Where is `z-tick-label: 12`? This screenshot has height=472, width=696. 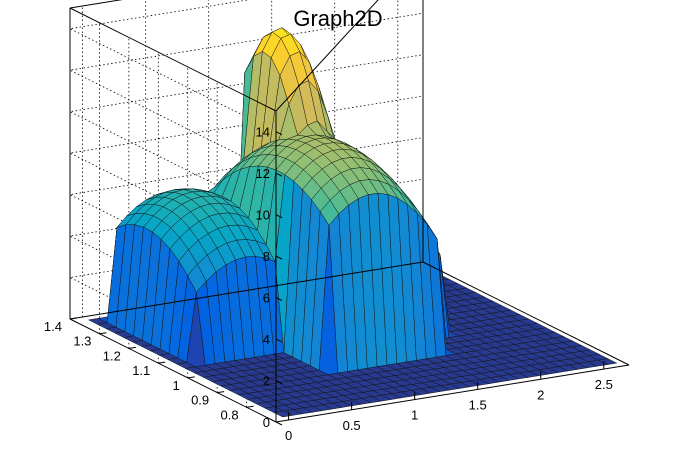
z-tick-label: 12 is located at coordinates (263, 173).